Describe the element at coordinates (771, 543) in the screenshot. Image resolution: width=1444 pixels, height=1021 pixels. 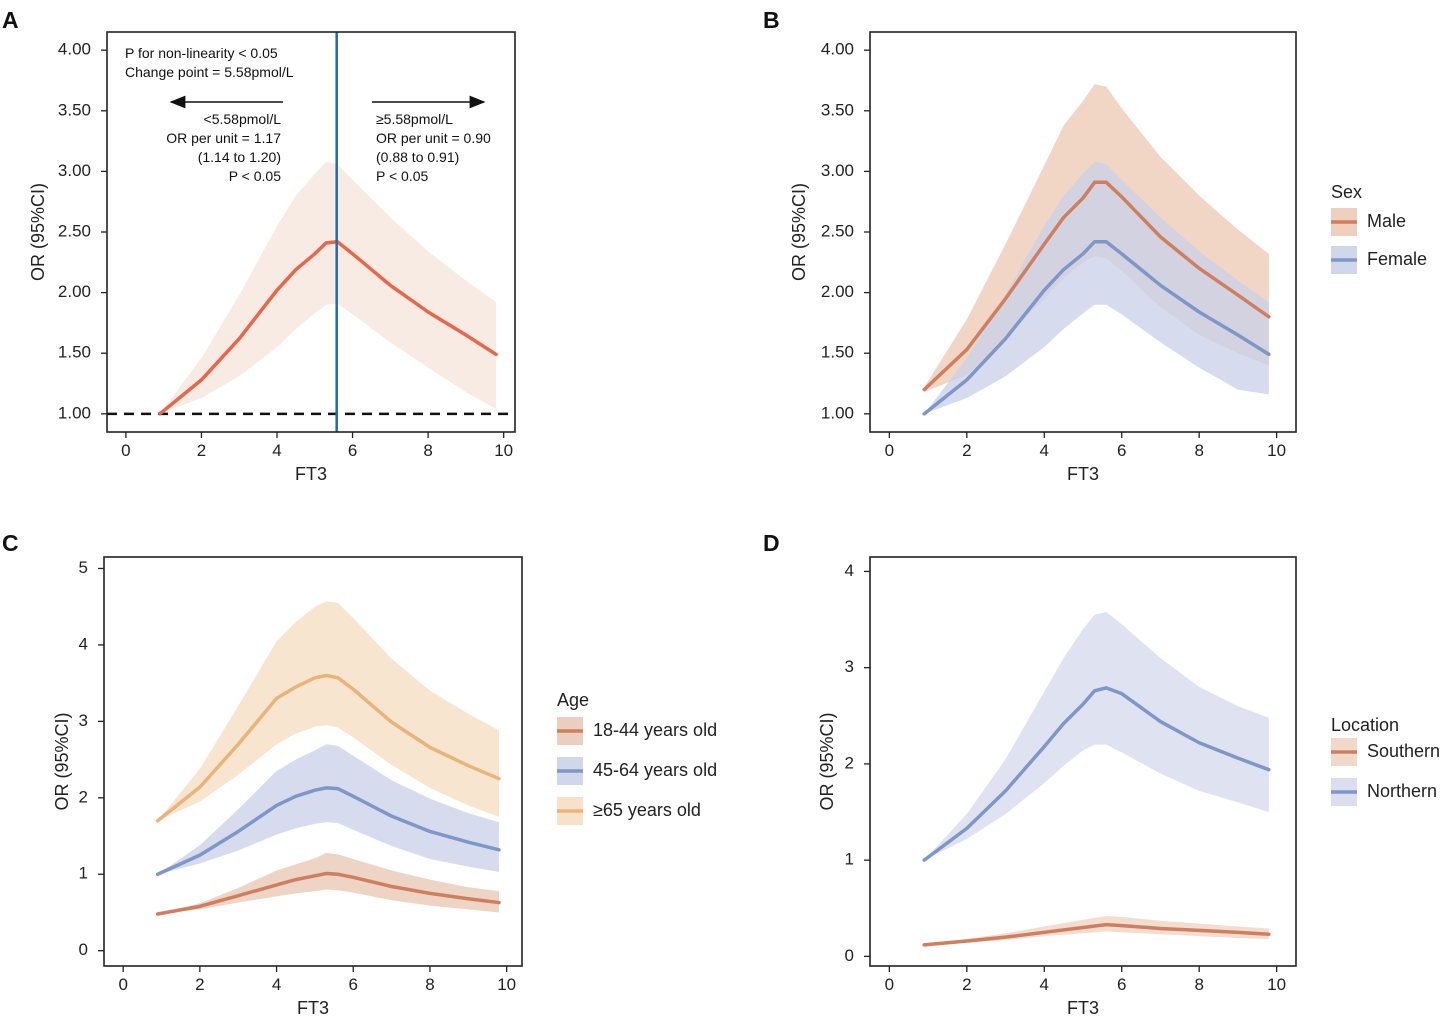
I see `panel-label: D` at that location.